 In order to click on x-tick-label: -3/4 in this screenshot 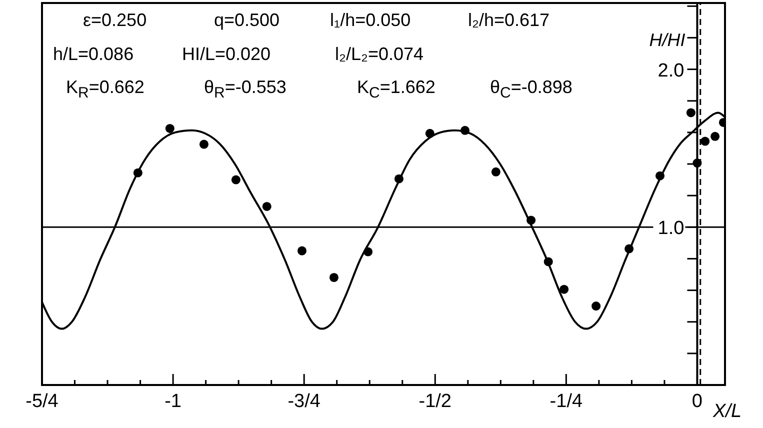, I will do `click(304, 401)`.